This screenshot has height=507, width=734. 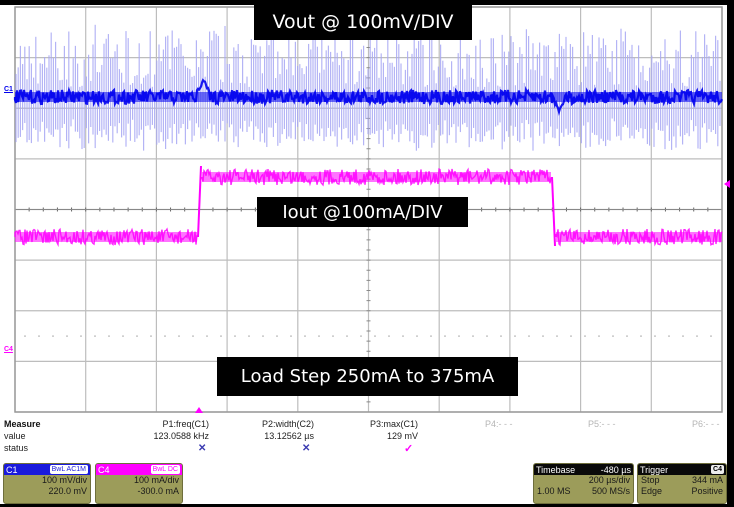 I want to click on trigger-descriptor: Trigger C4 Stop 344 mA Edge Positive, so click(x=682, y=483).